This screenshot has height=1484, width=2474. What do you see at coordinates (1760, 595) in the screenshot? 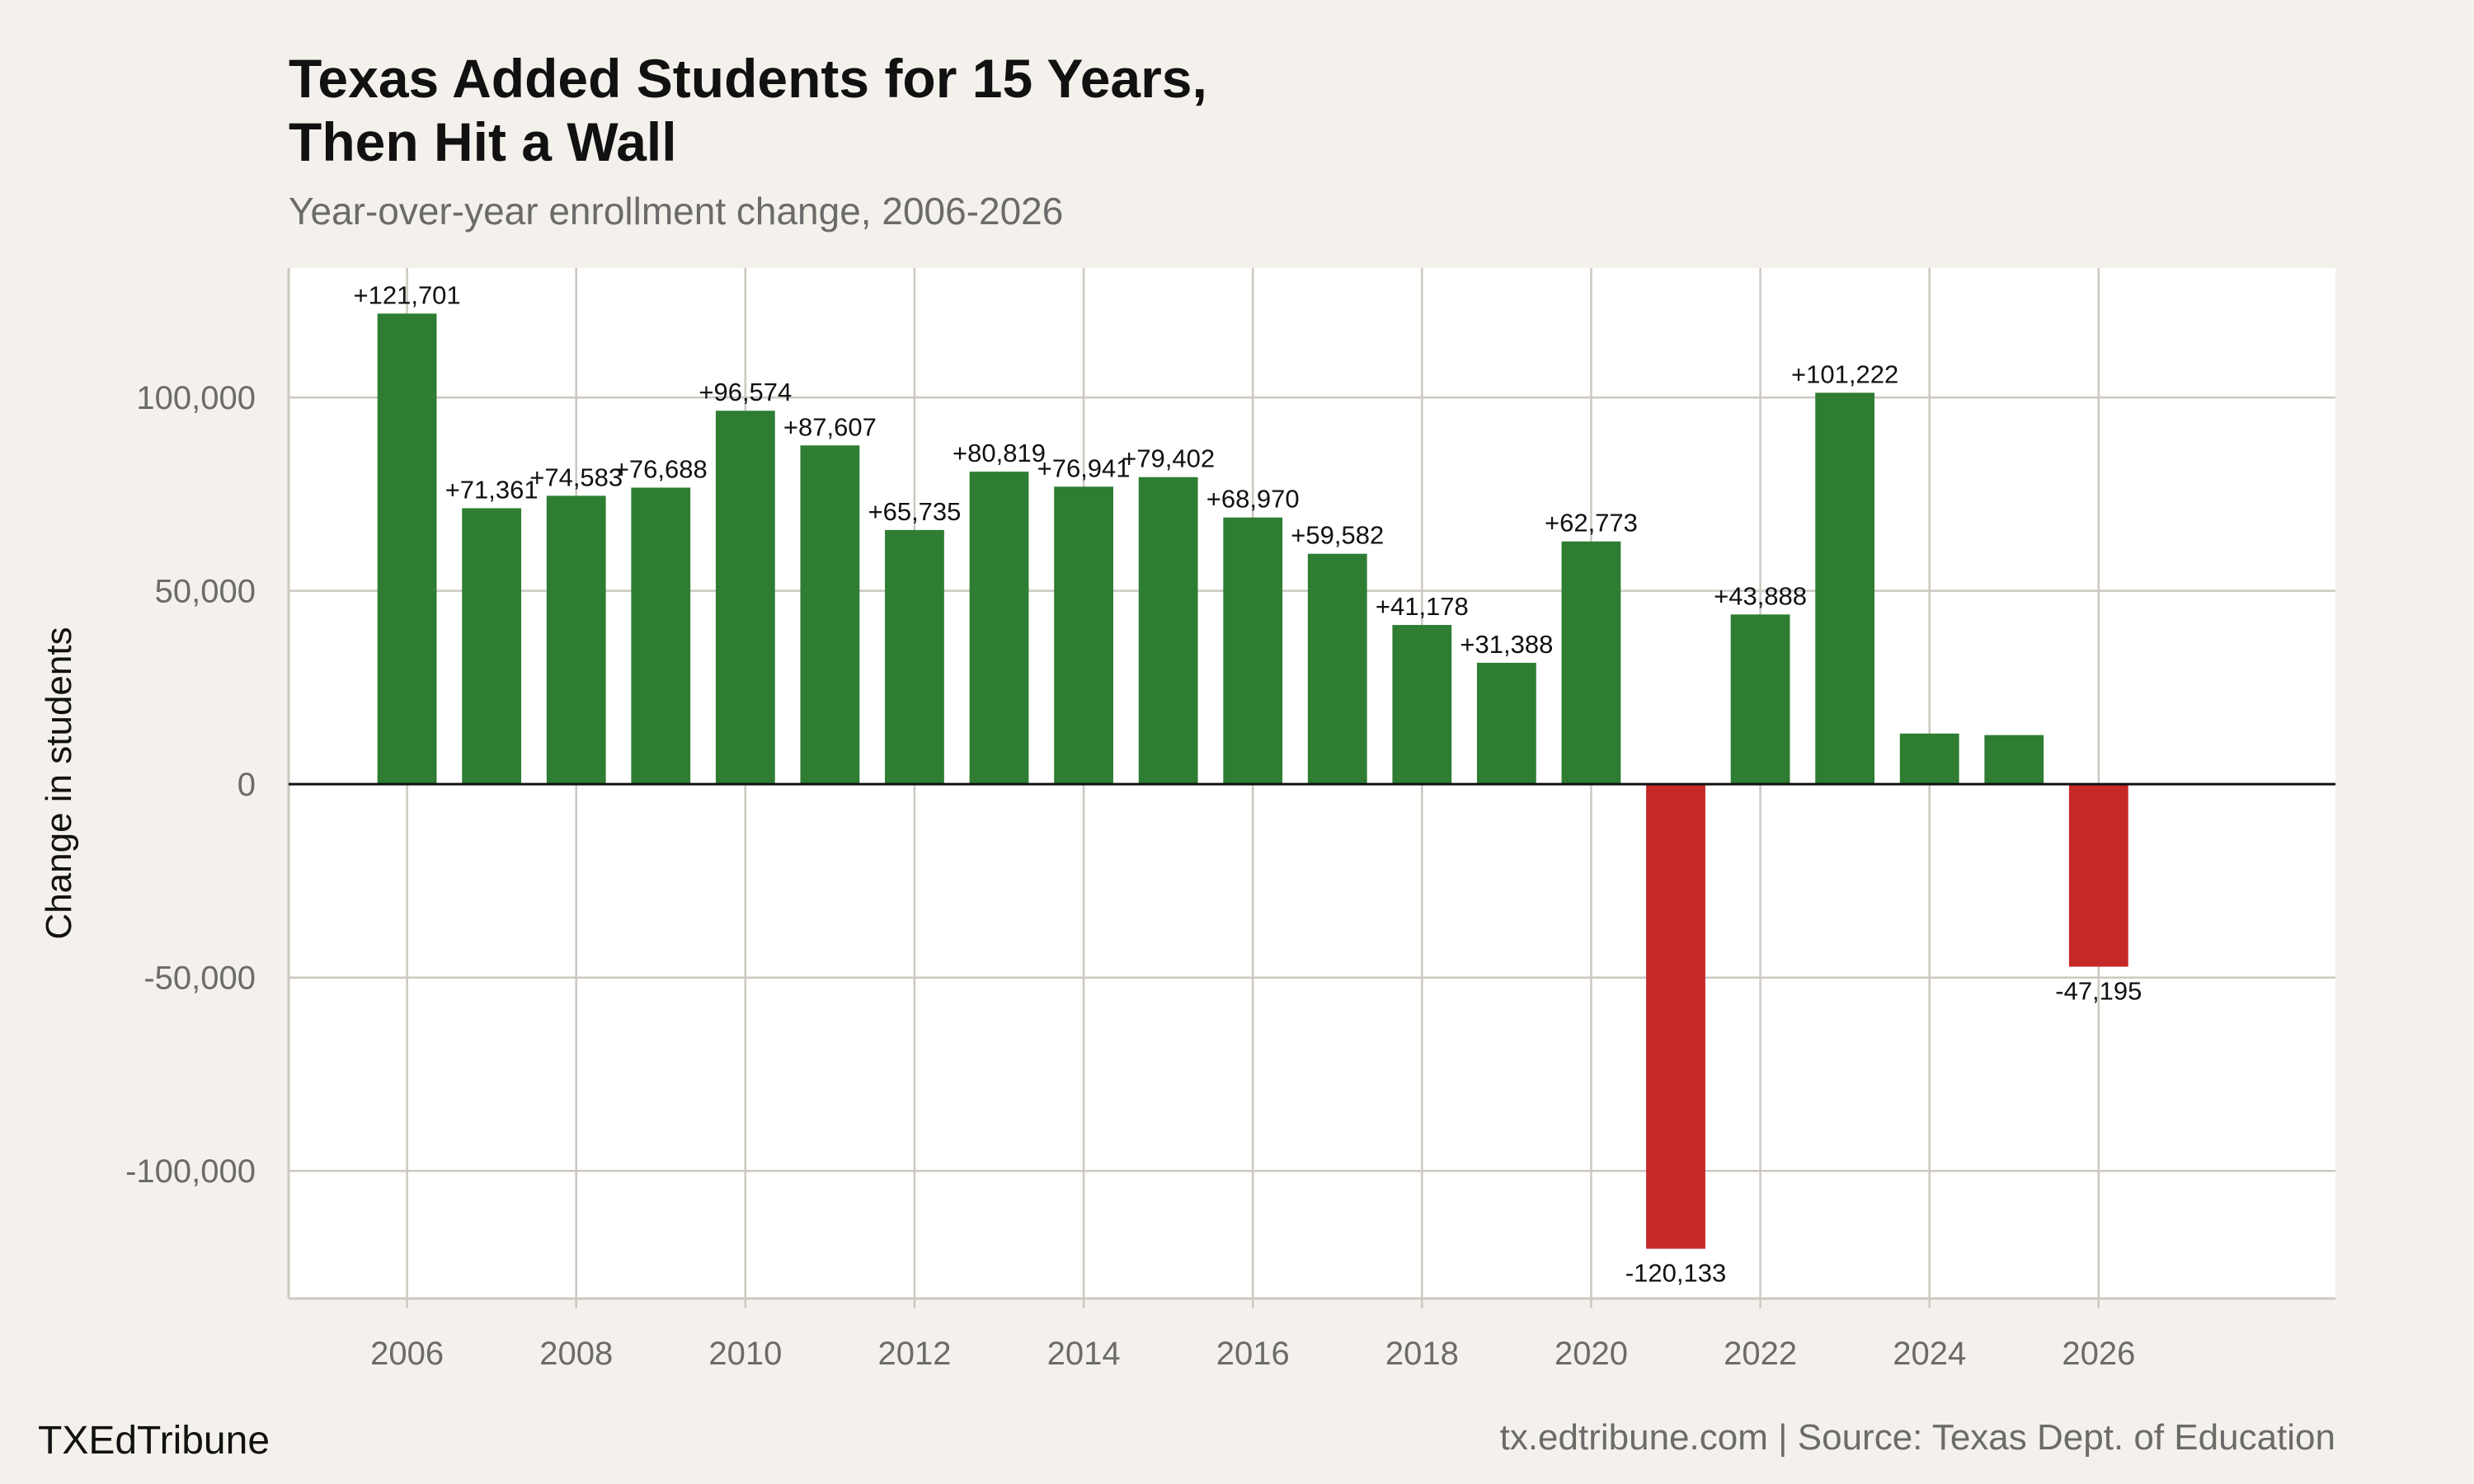
I see `data-label-2022: +43,888` at bounding box center [1760, 595].